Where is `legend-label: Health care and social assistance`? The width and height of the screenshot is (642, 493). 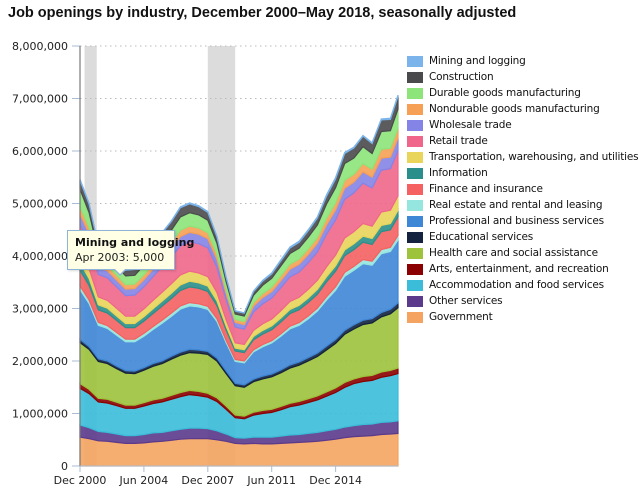
legend-label: Health care and social assistance is located at coordinates (513, 253).